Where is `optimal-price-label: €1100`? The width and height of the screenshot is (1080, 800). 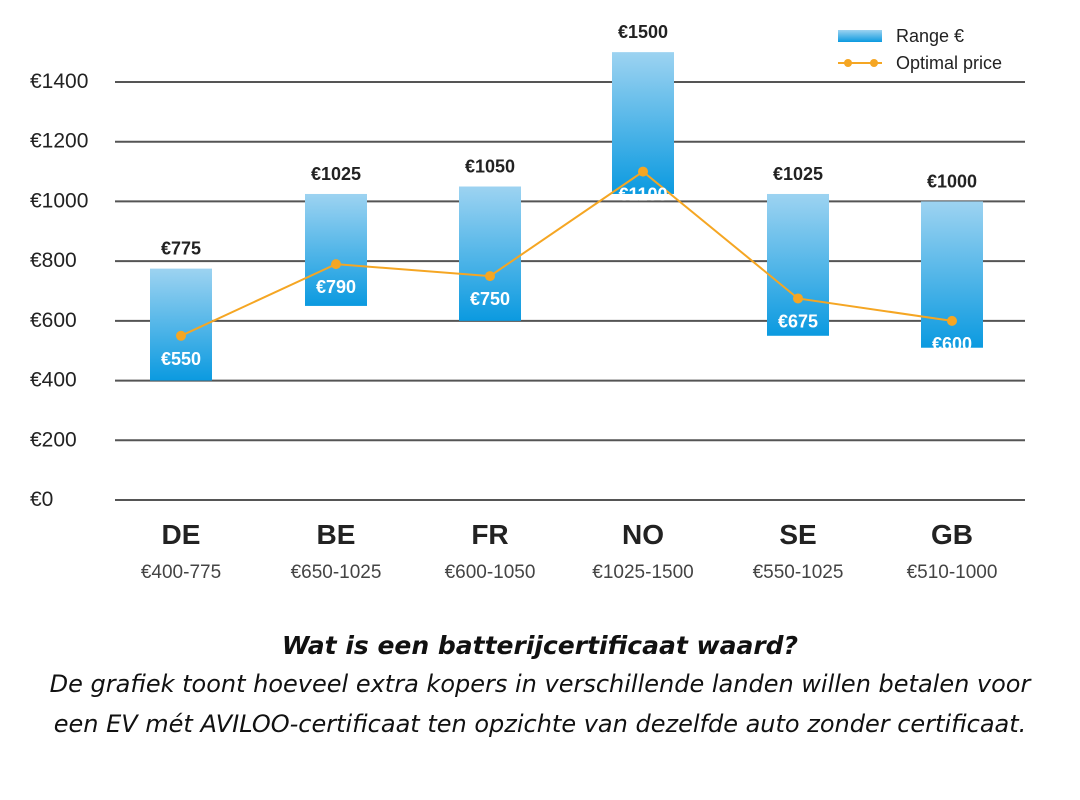
optimal-price-label: €1100 is located at coordinates (642, 195).